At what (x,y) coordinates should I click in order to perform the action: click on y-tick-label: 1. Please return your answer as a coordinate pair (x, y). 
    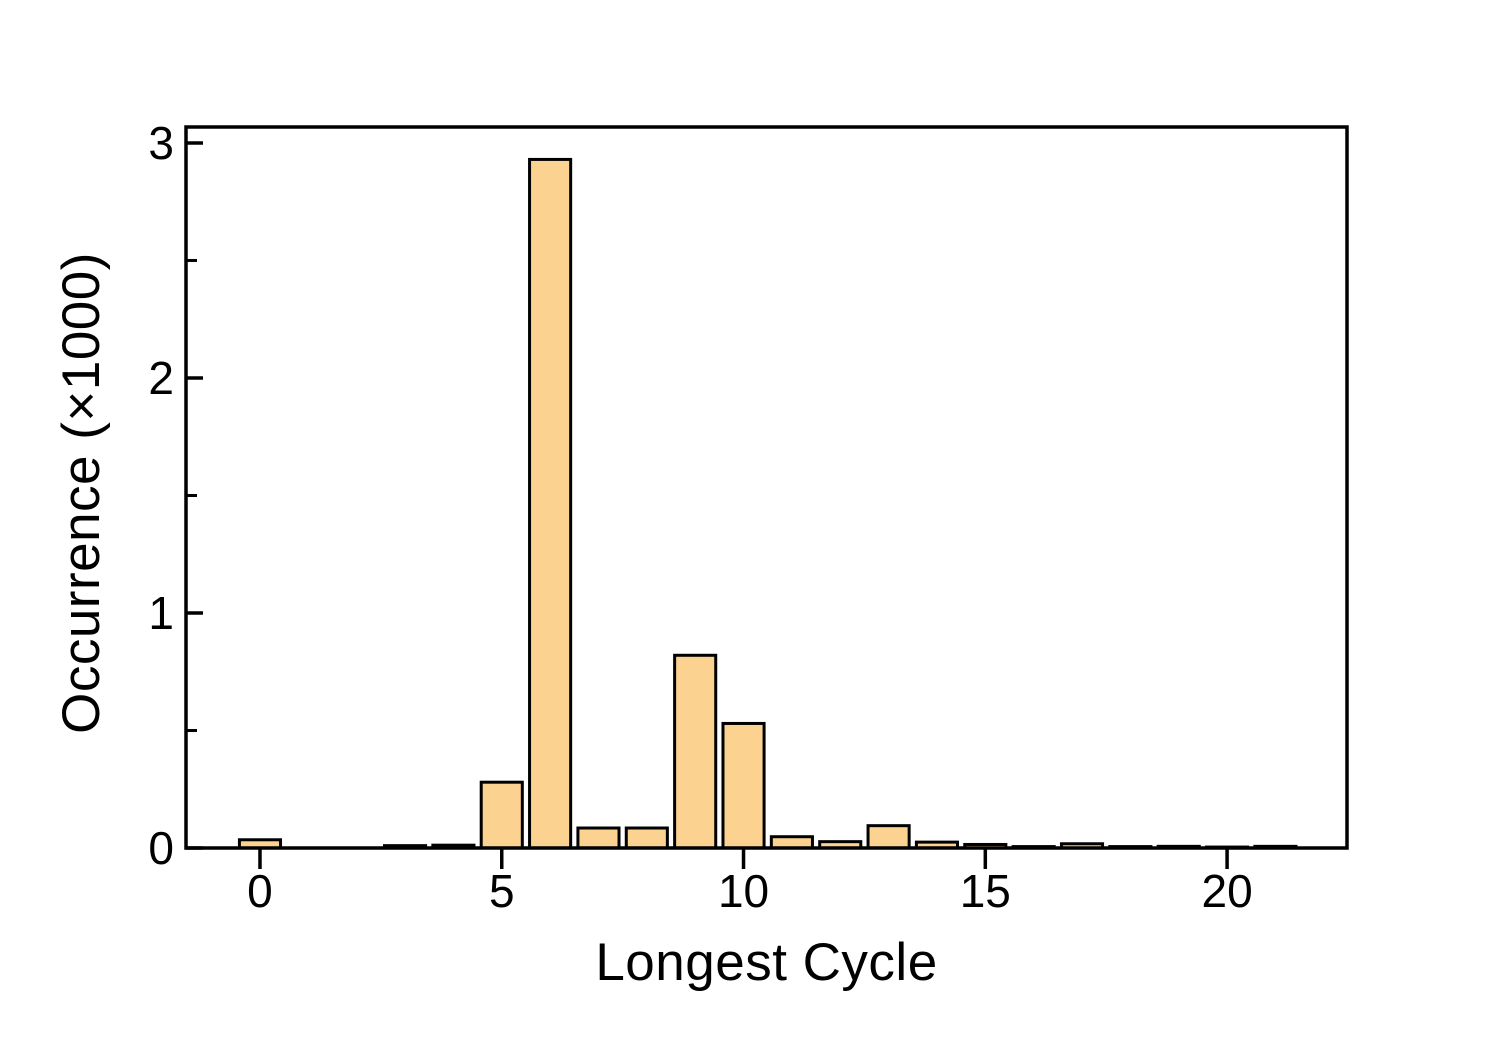
    Looking at the image, I should click on (161, 613).